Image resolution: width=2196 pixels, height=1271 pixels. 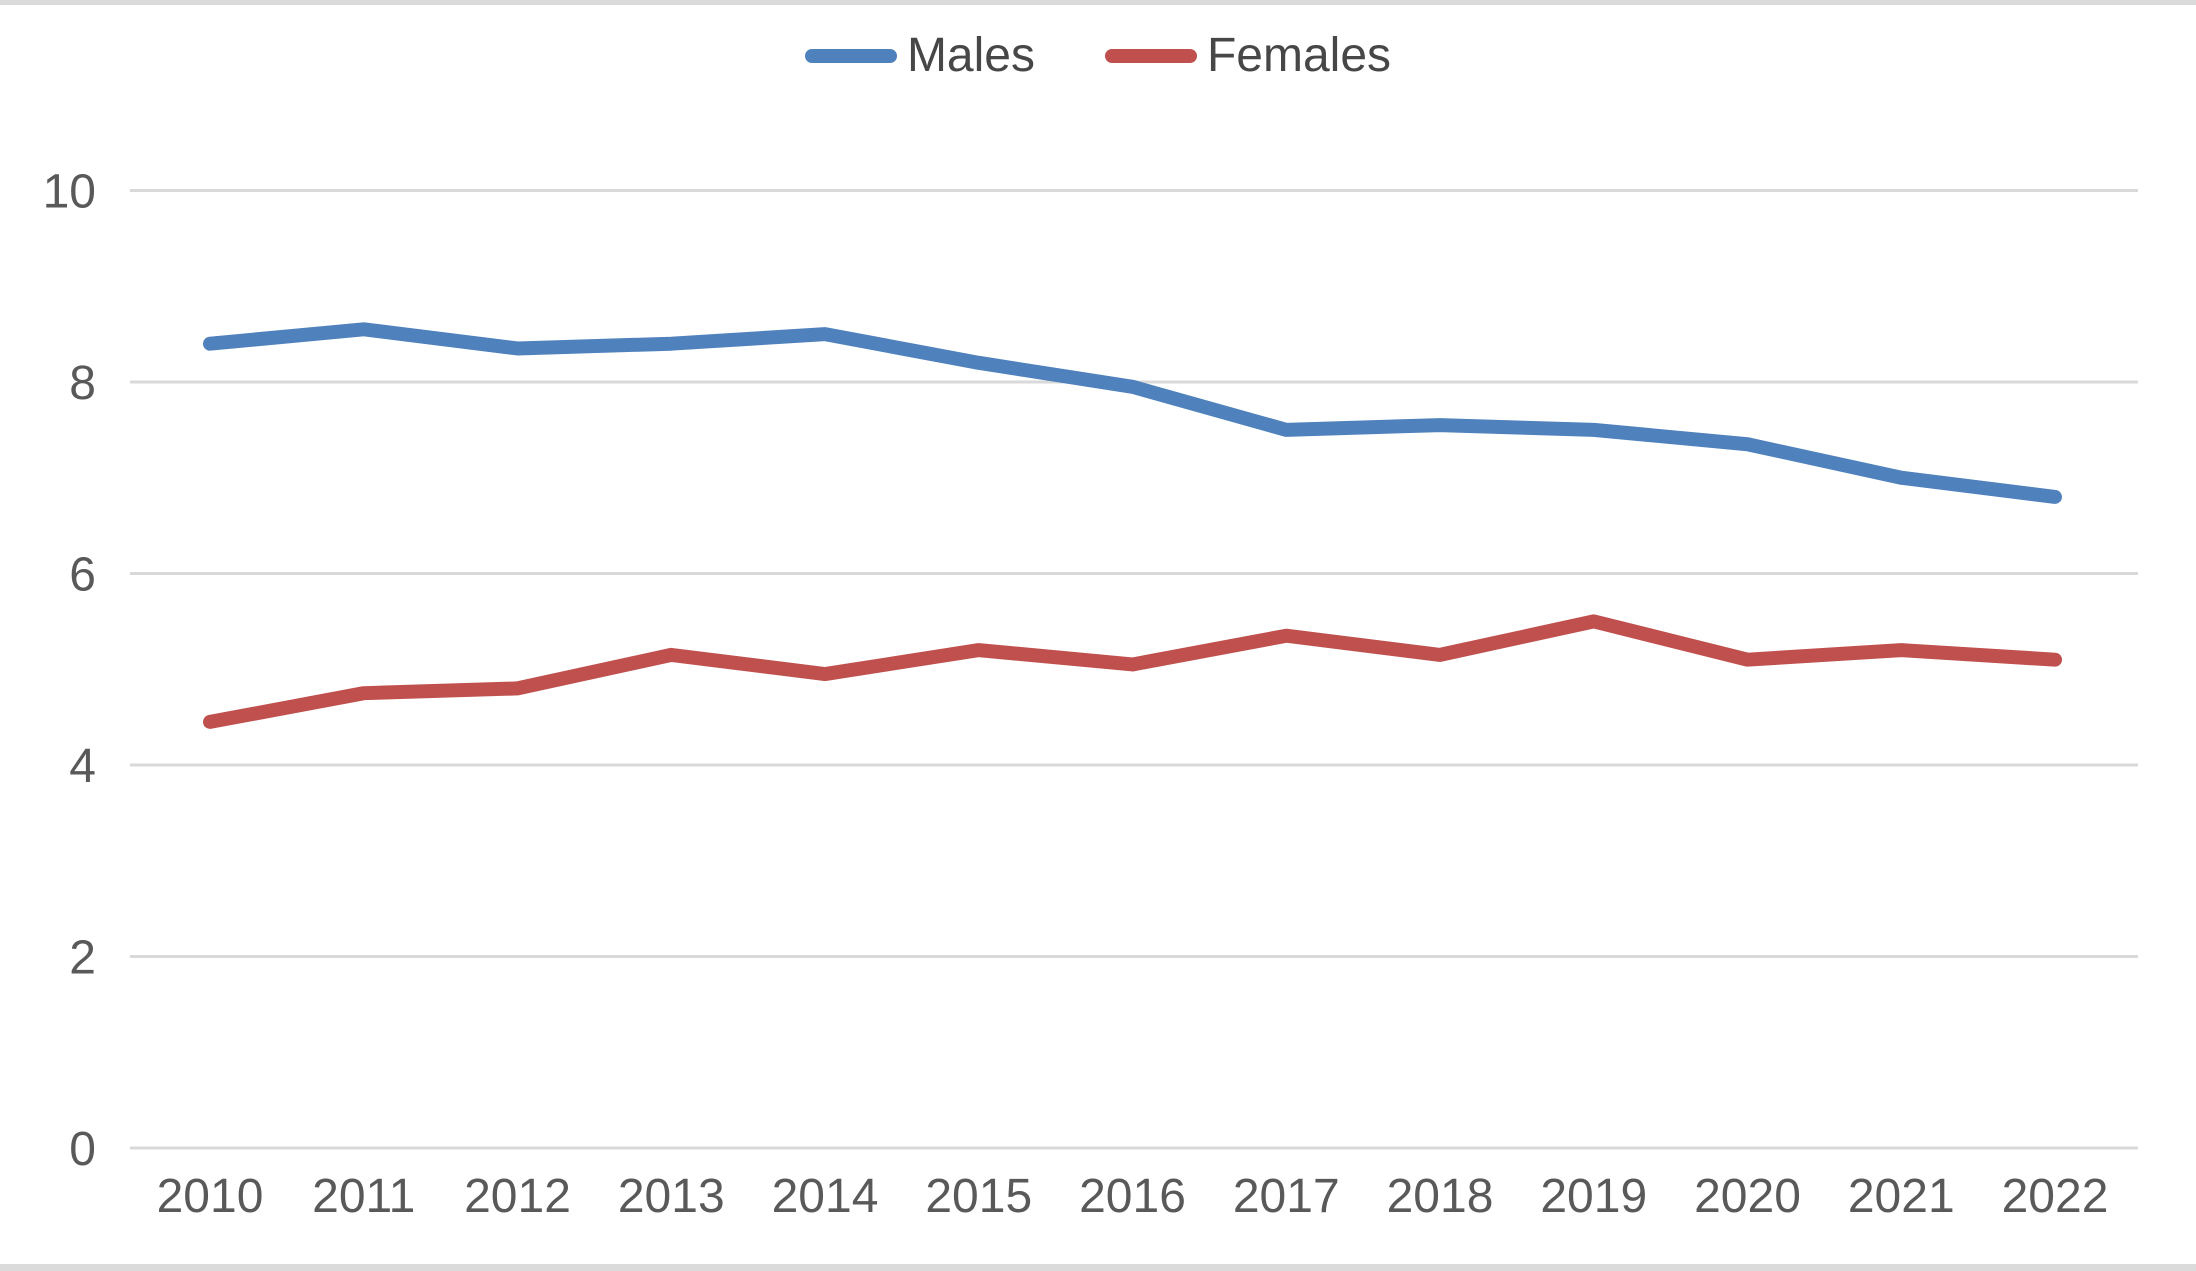 What do you see at coordinates (671, 1196) in the screenshot?
I see `x-axis-tick-label-2013: 2013` at bounding box center [671, 1196].